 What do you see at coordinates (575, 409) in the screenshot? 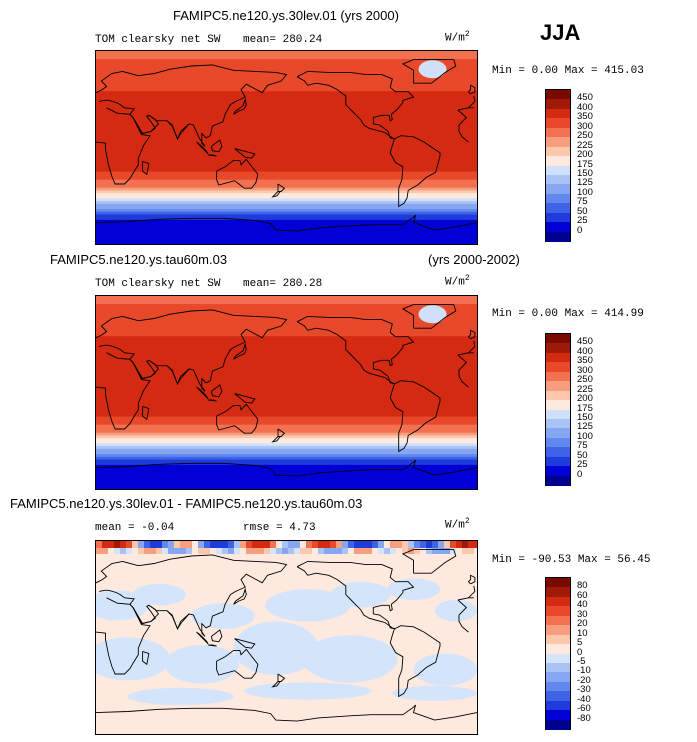
I see `panel-2-colorbar: 450 400 350 300 250 225 200 175 150 125 100 75 50 25 0` at bounding box center [575, 409].